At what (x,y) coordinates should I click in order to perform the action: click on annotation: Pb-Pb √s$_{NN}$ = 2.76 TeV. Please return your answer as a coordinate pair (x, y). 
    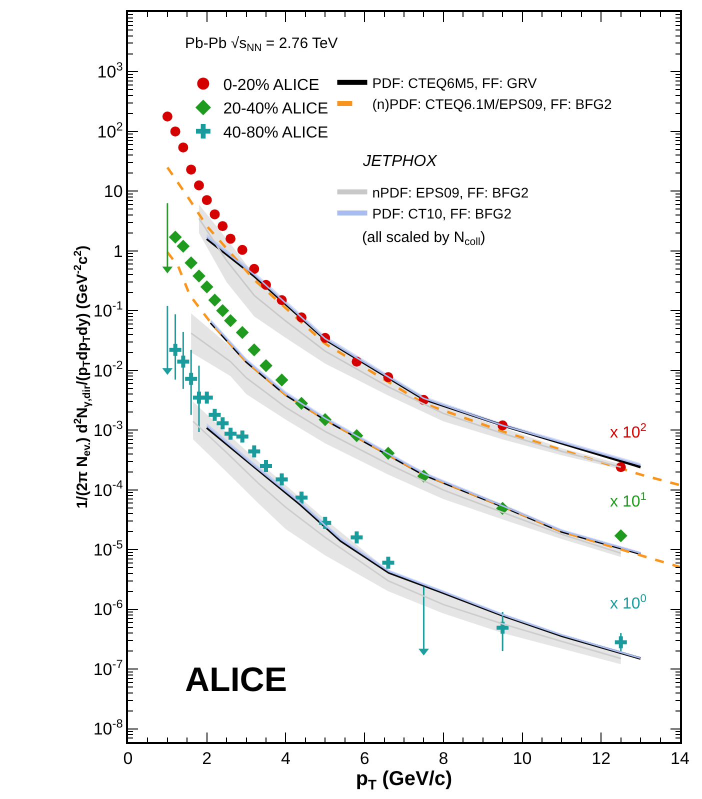
    Looking at the image, I should click on (261, 44).